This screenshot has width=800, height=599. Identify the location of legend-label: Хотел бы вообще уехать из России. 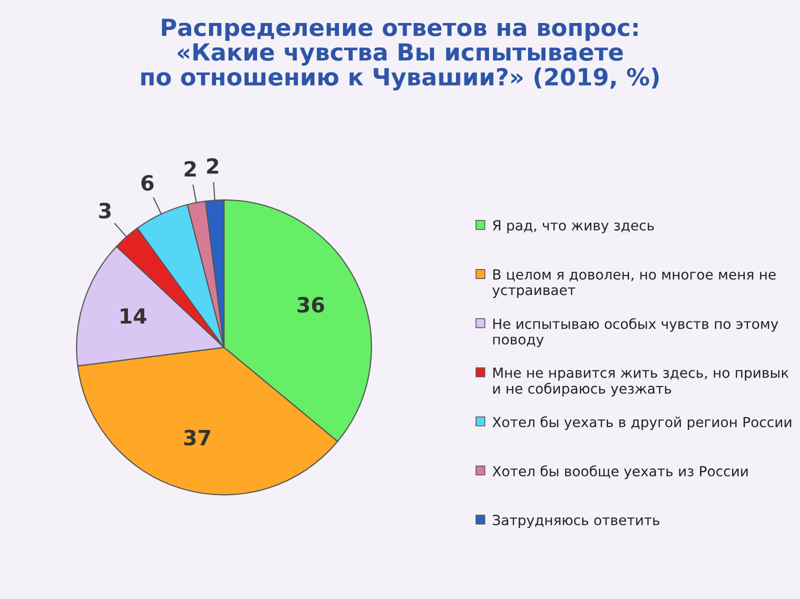
(620, 472).